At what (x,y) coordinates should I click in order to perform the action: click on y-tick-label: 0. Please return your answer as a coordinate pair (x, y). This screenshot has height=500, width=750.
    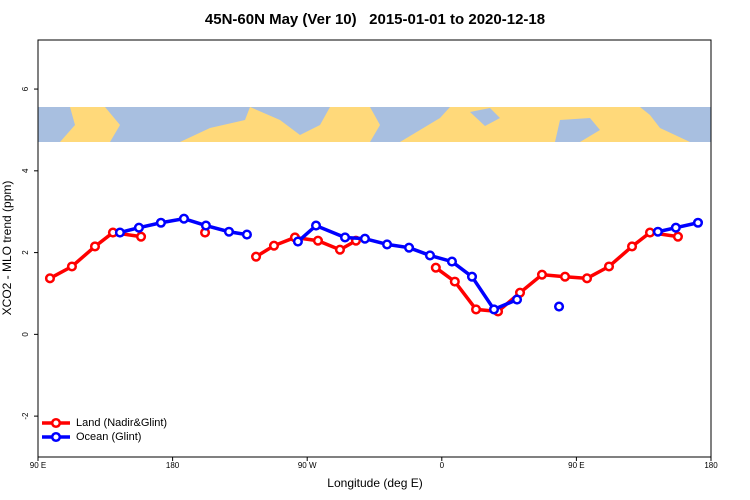
    Looking at the image, I should click on (25, 334).